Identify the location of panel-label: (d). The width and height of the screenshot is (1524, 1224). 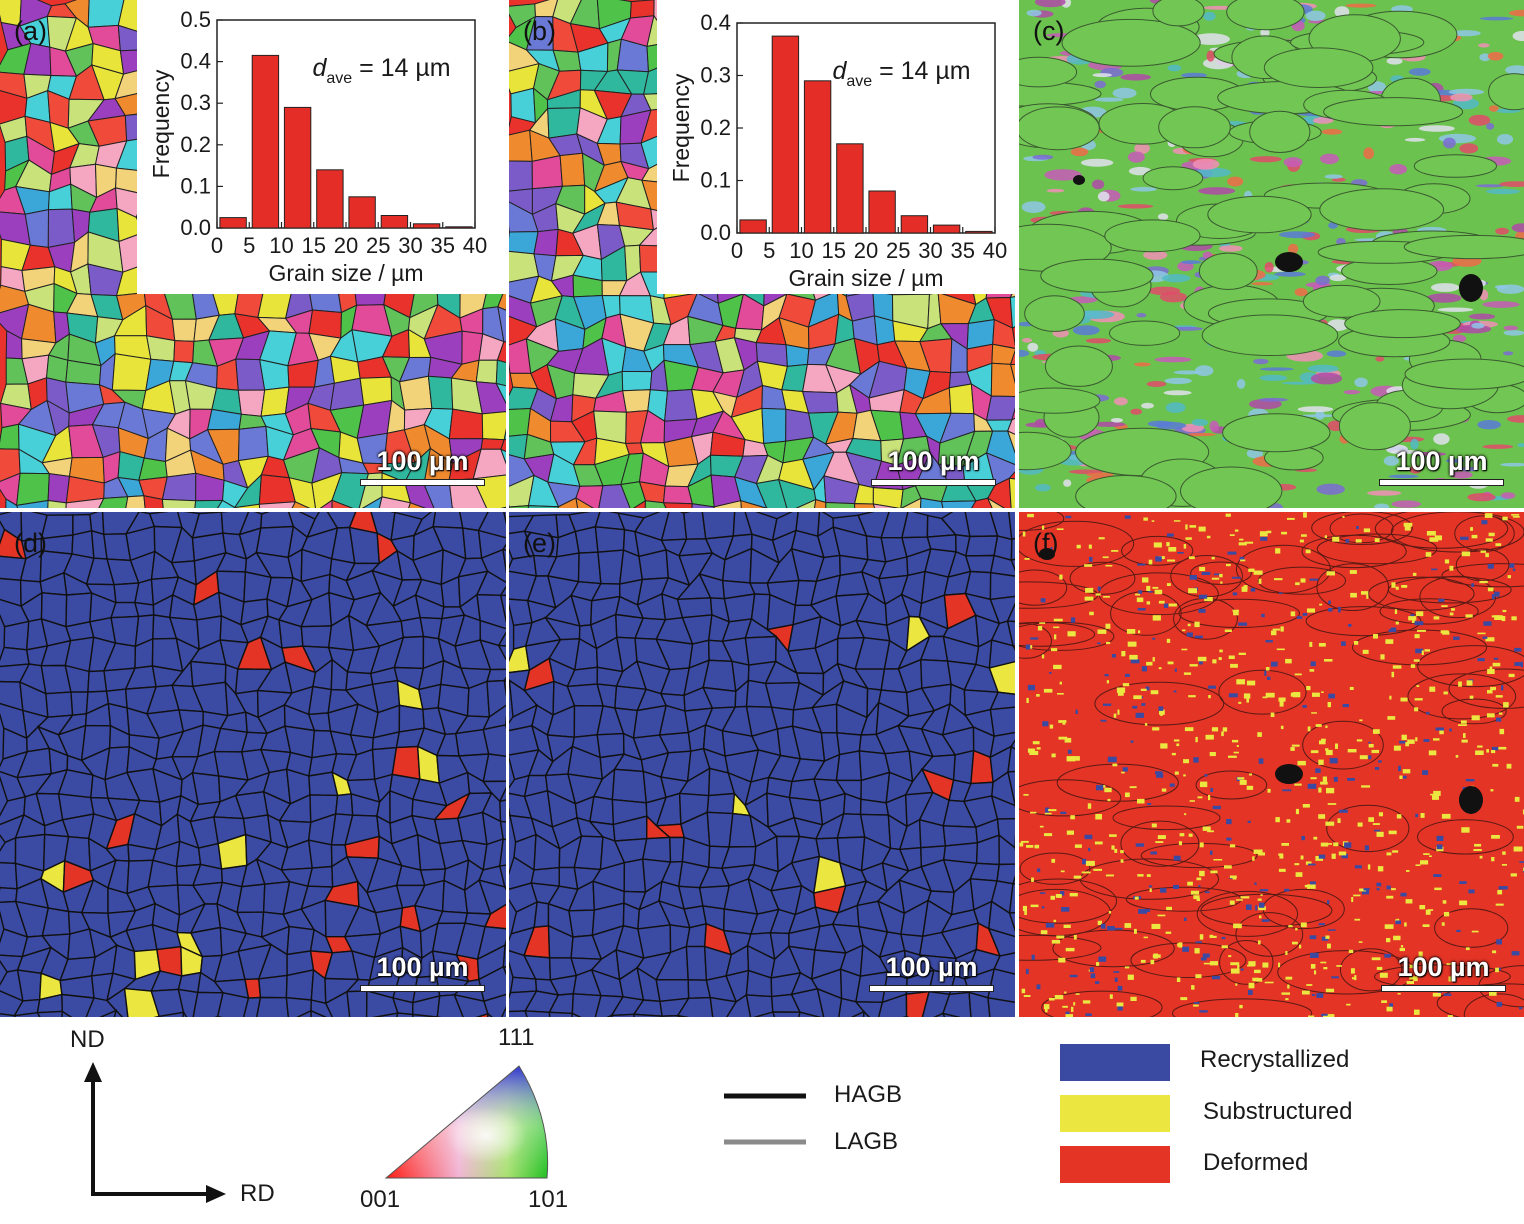
(30, 543).